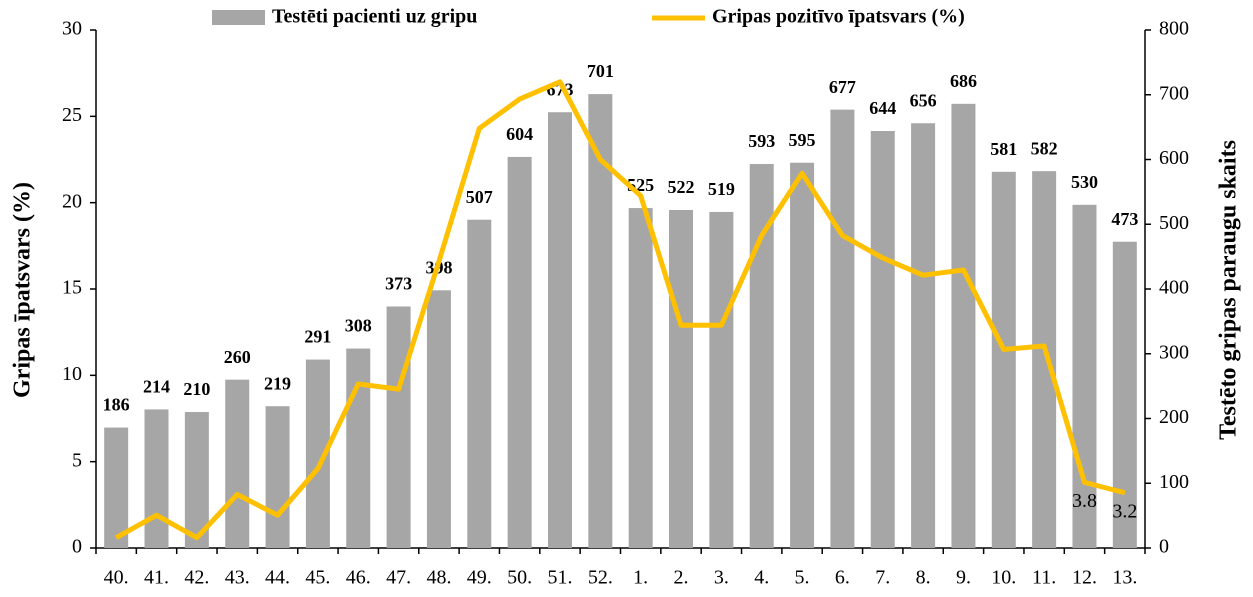 The width and height of the screenshot is (1253, 597). What do you see at coordinates (1174, 93) in the screenshot?
I see `y2-tick-label: 700` at bounding box center [1174, 93].